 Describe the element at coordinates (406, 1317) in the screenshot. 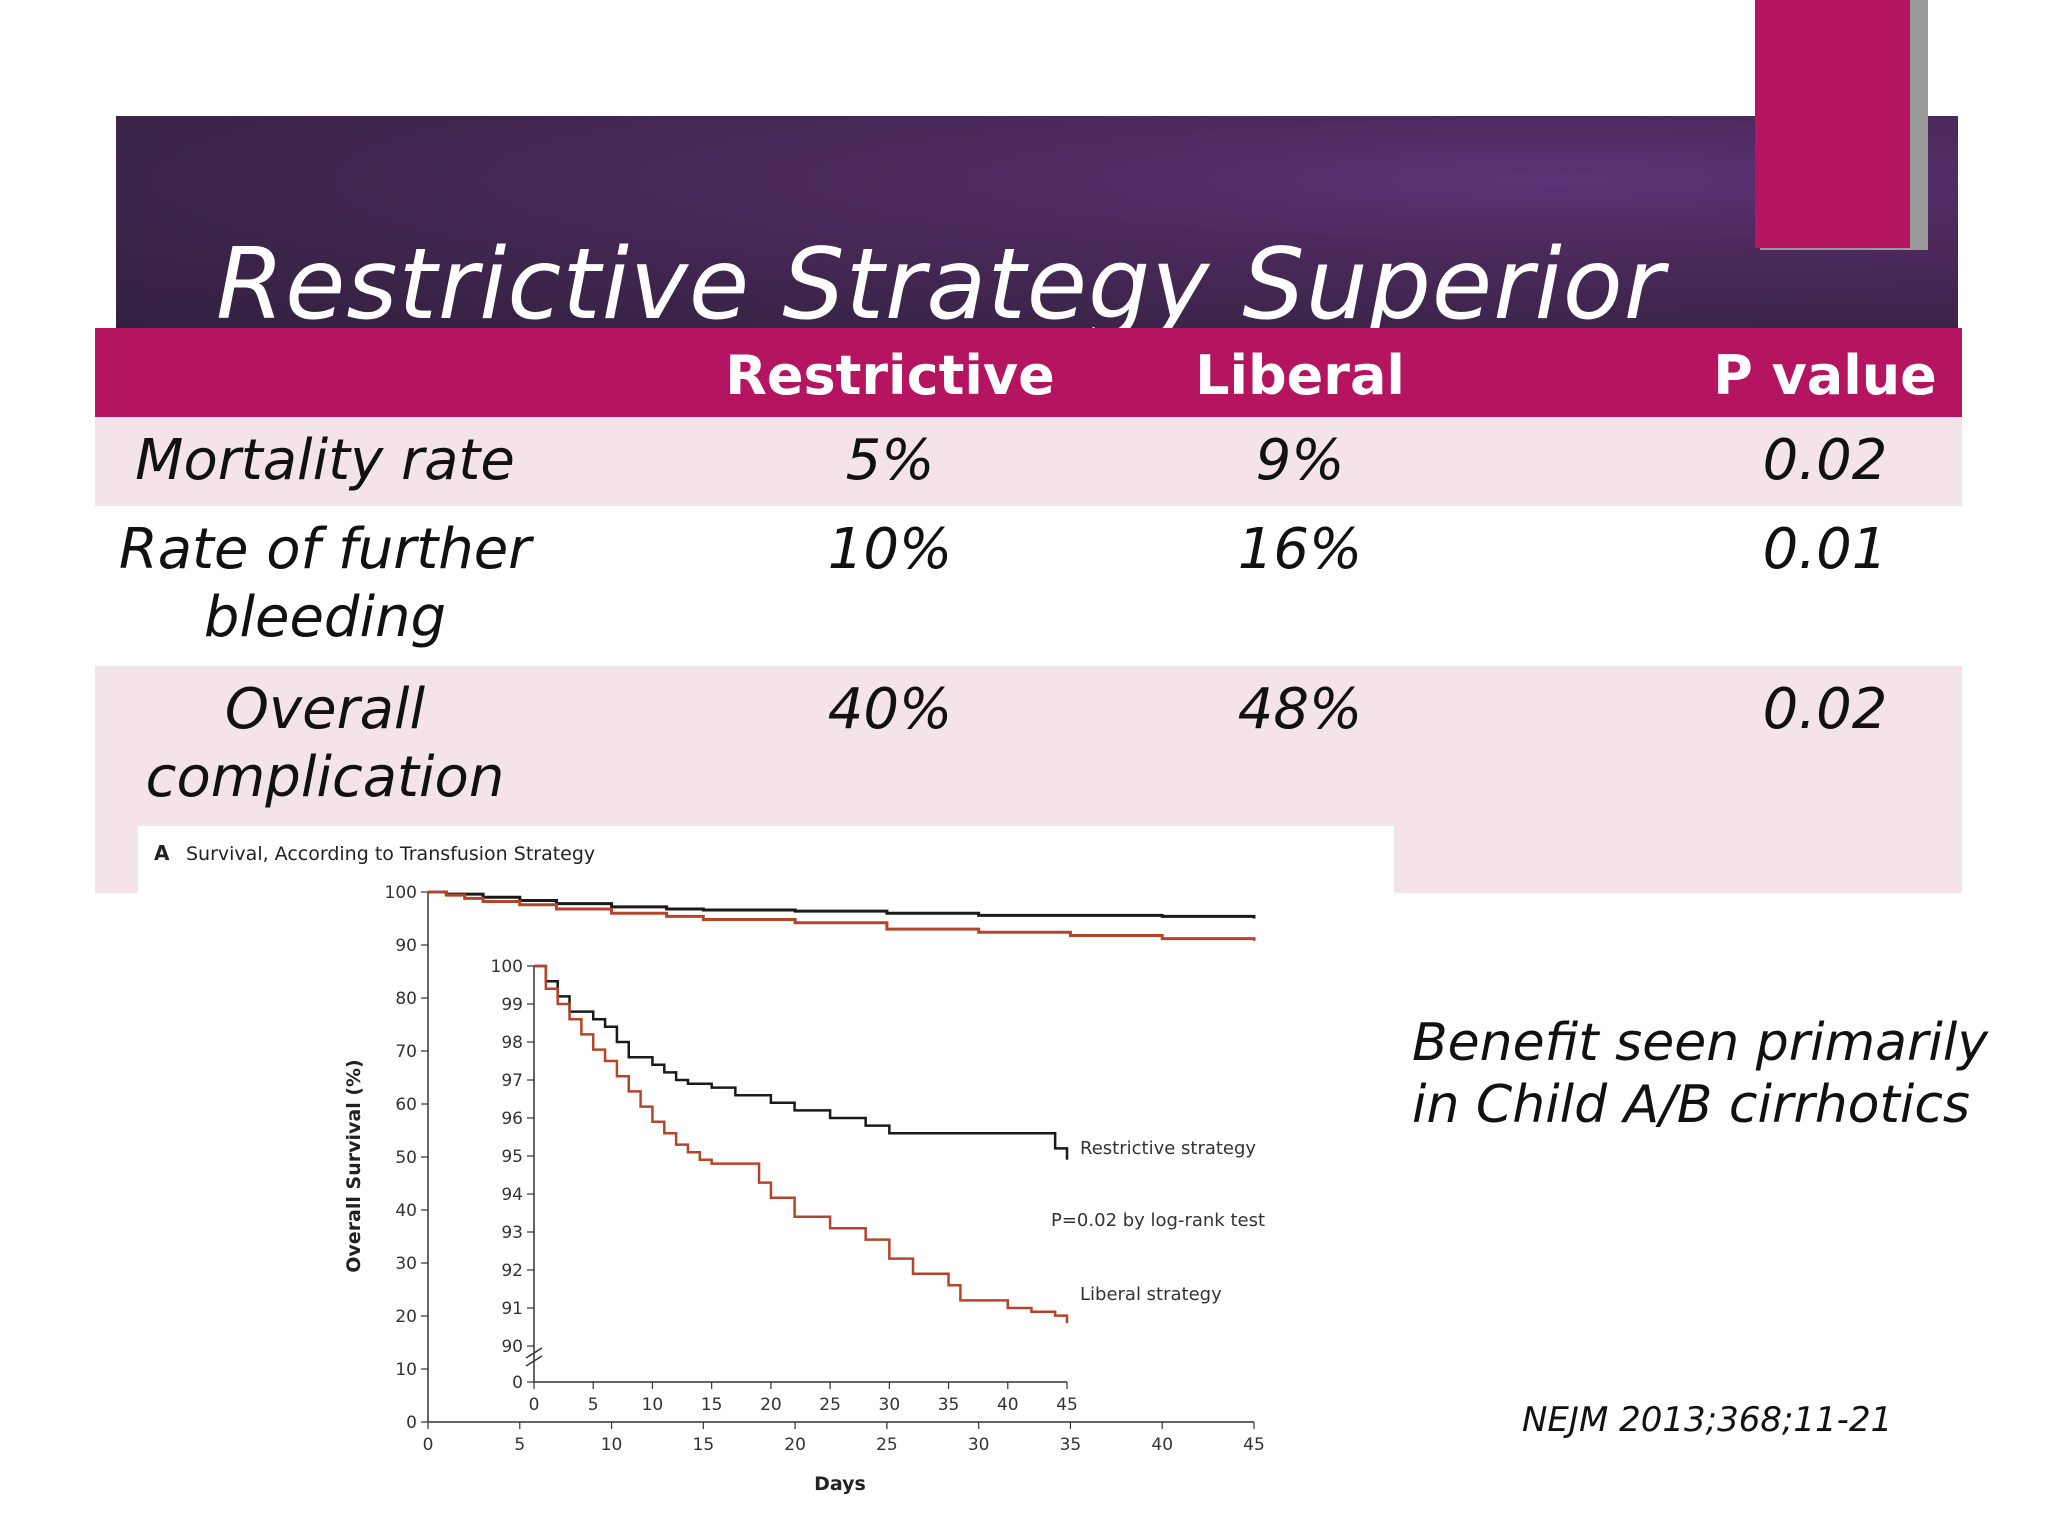

I see `y-tick-label: 20` at that location.